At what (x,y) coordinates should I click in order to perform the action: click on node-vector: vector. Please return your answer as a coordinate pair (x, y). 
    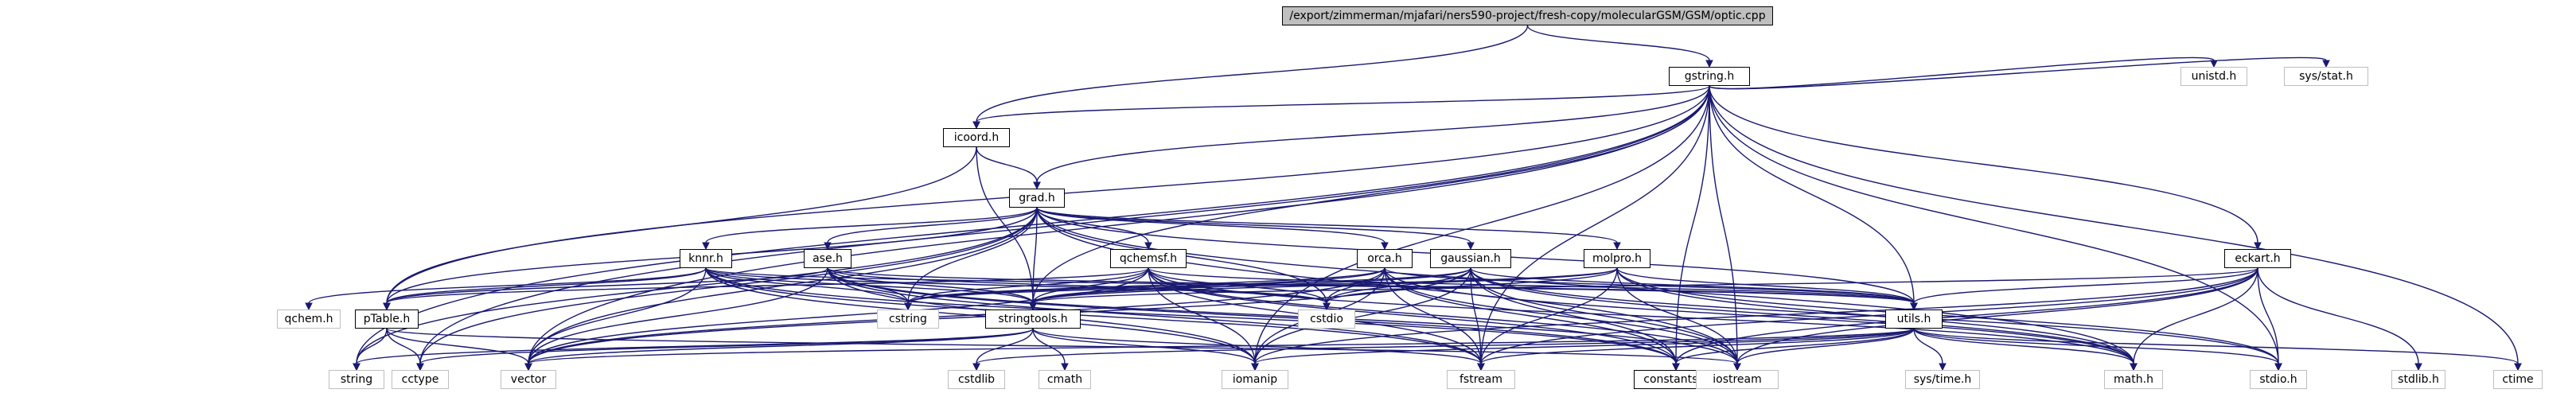
    Looking at the image, I should click on (528, 379).